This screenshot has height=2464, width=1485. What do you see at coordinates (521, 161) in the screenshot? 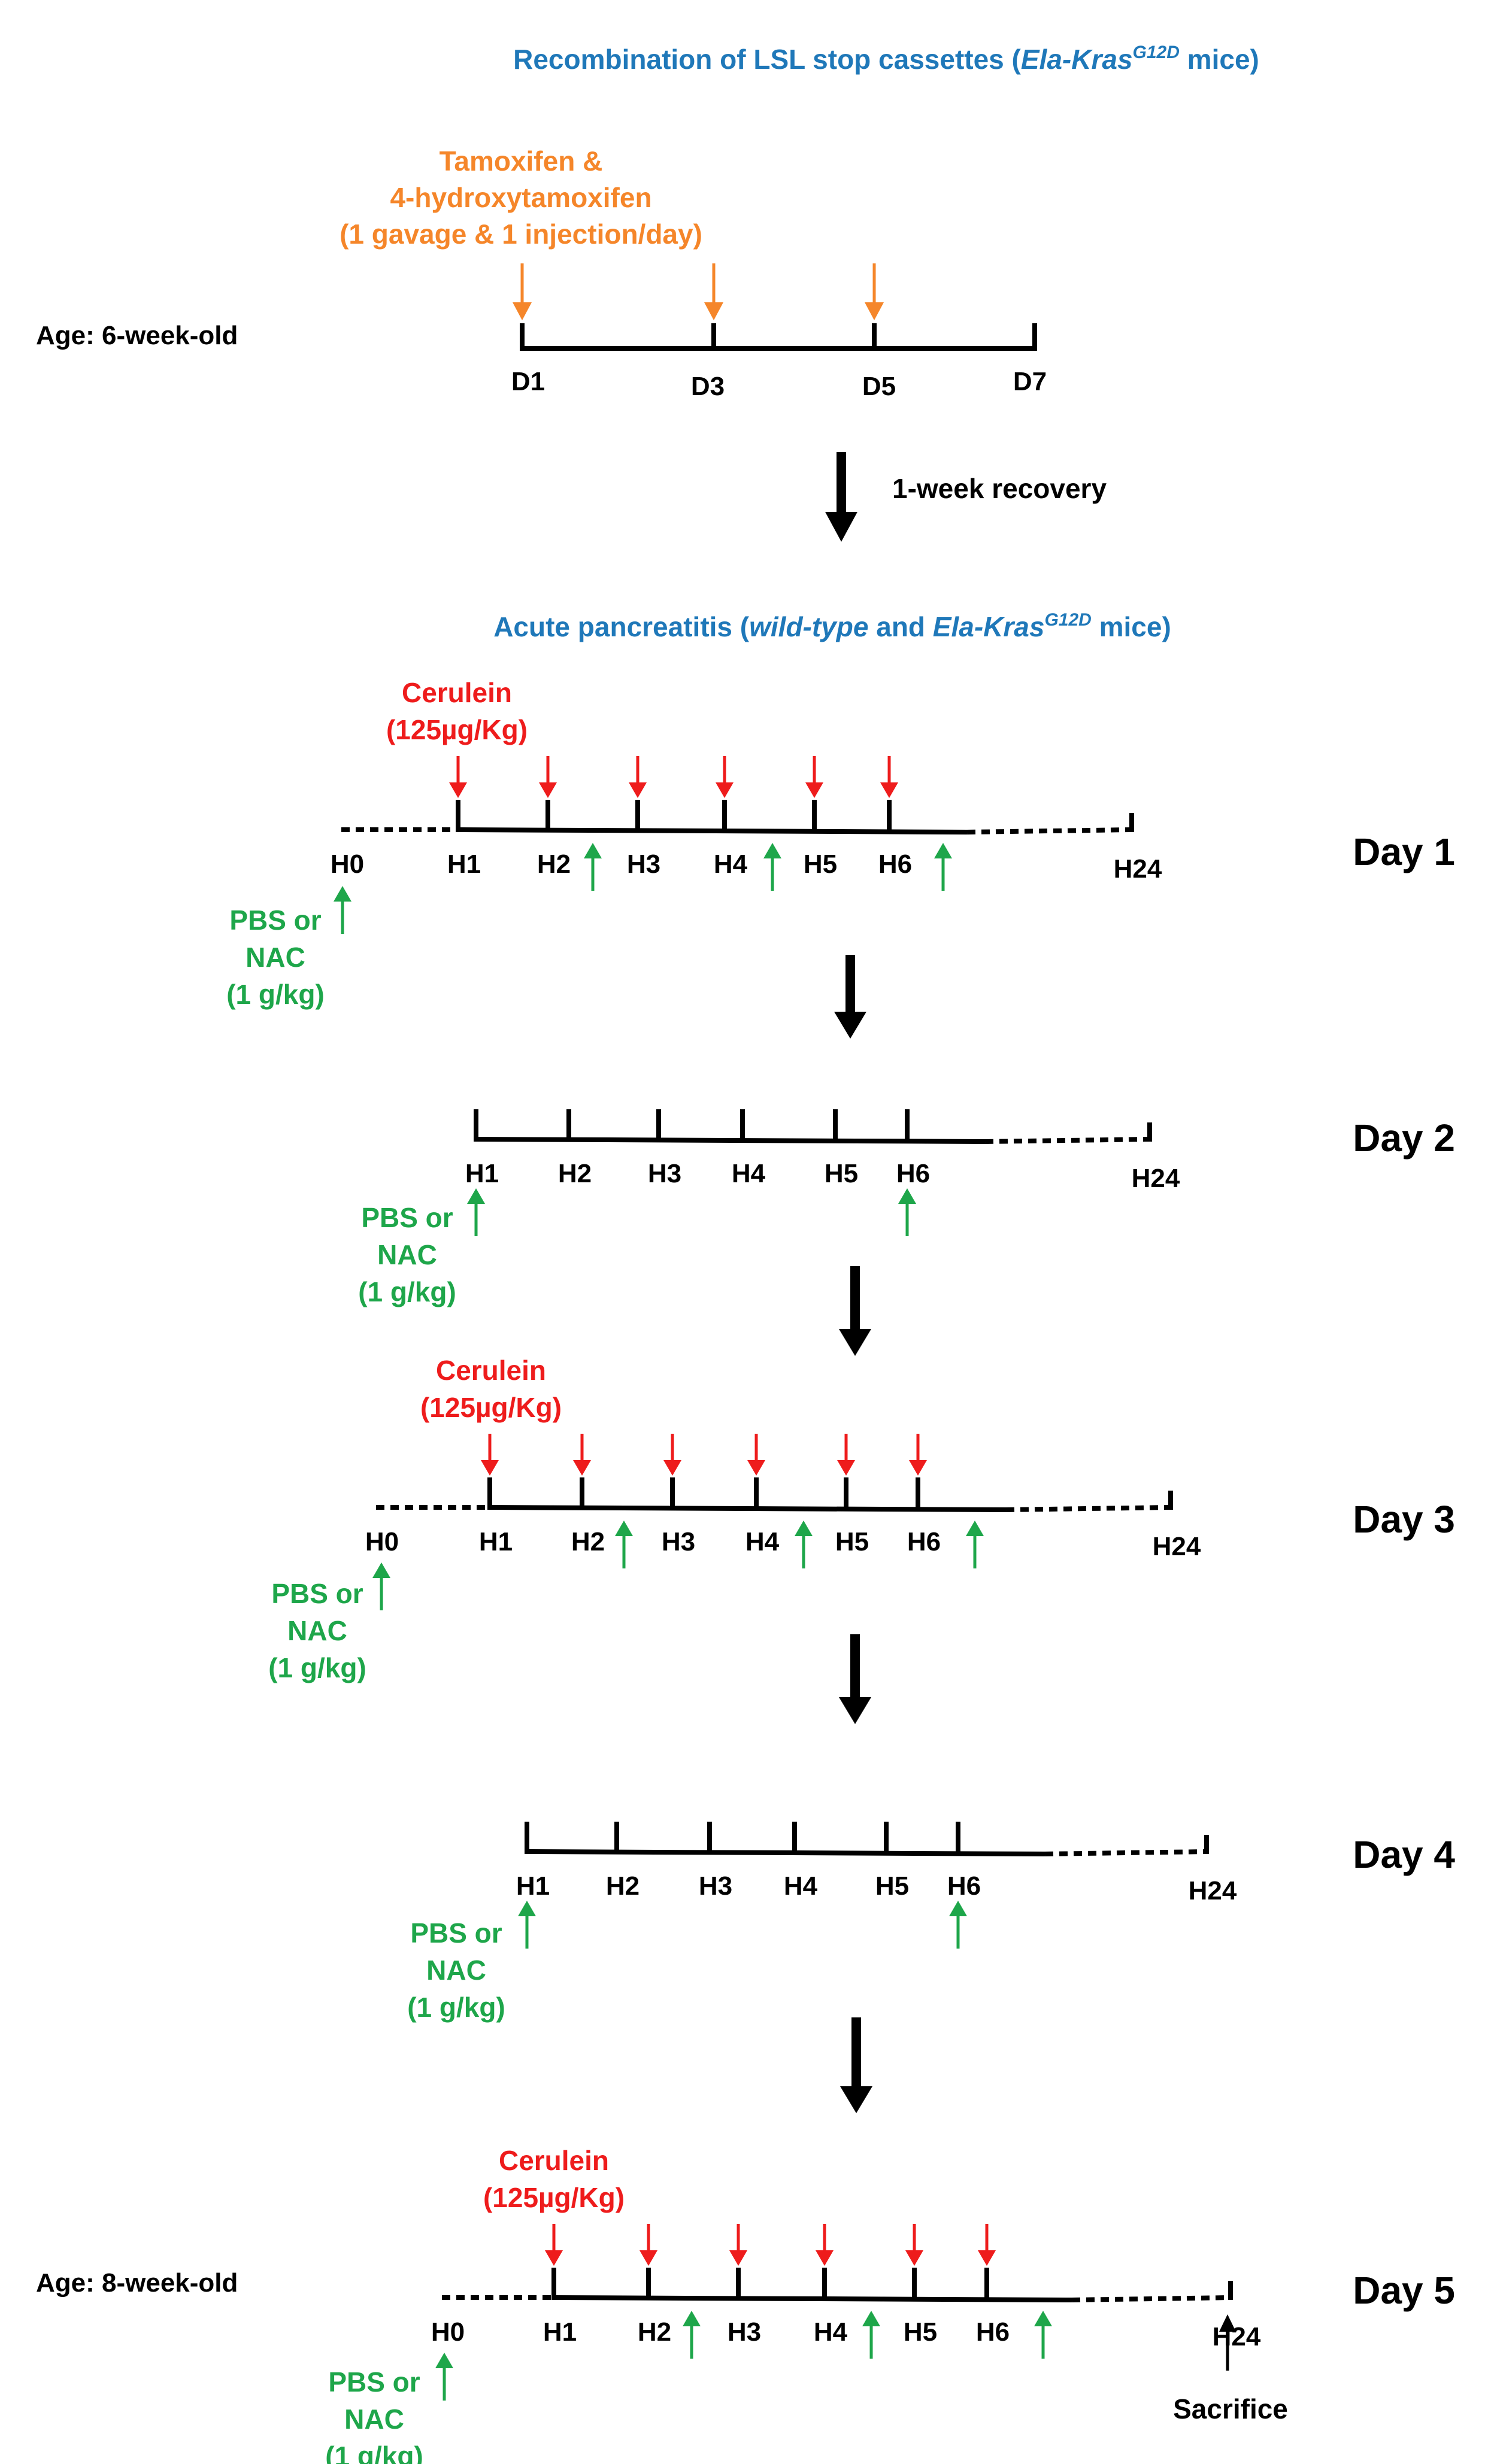
I see `tamoxifen-label-line1: Tamoxifen &` at bounding box center [521, 161].